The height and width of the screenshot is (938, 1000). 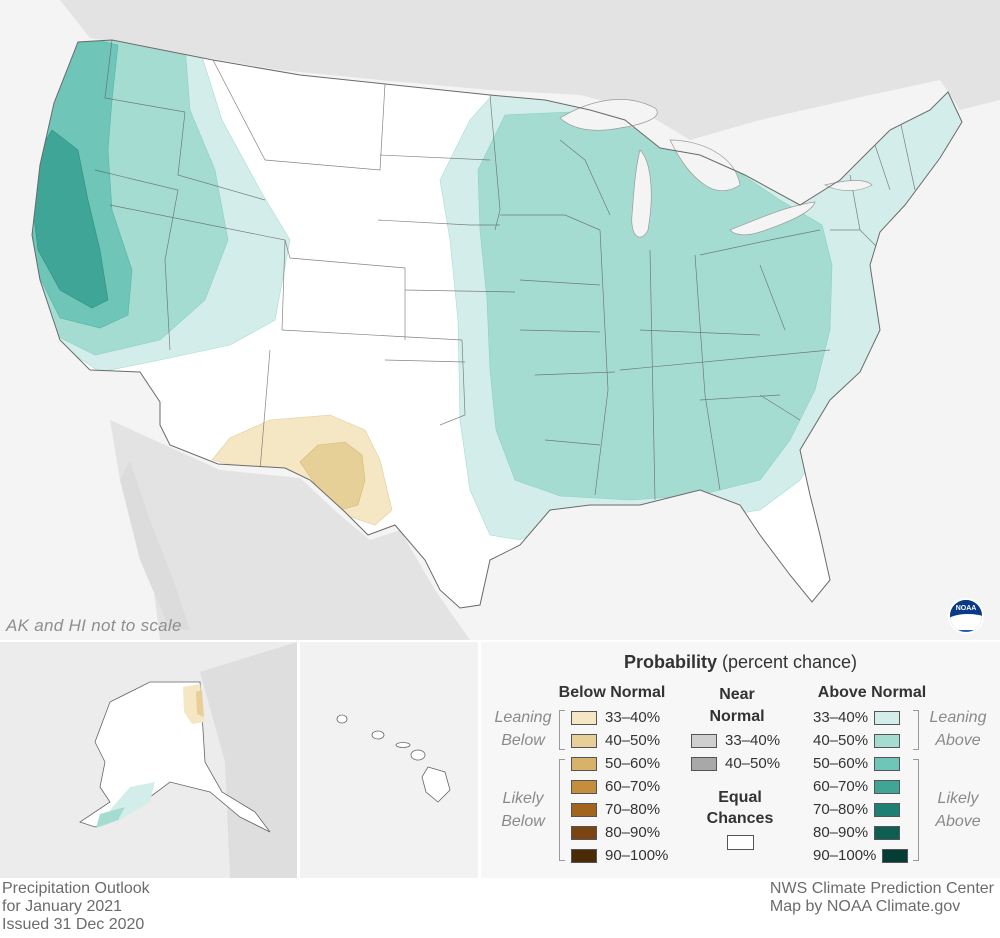 I want to click on below-normal-label: 80–90%, so click(x=633, y=832).